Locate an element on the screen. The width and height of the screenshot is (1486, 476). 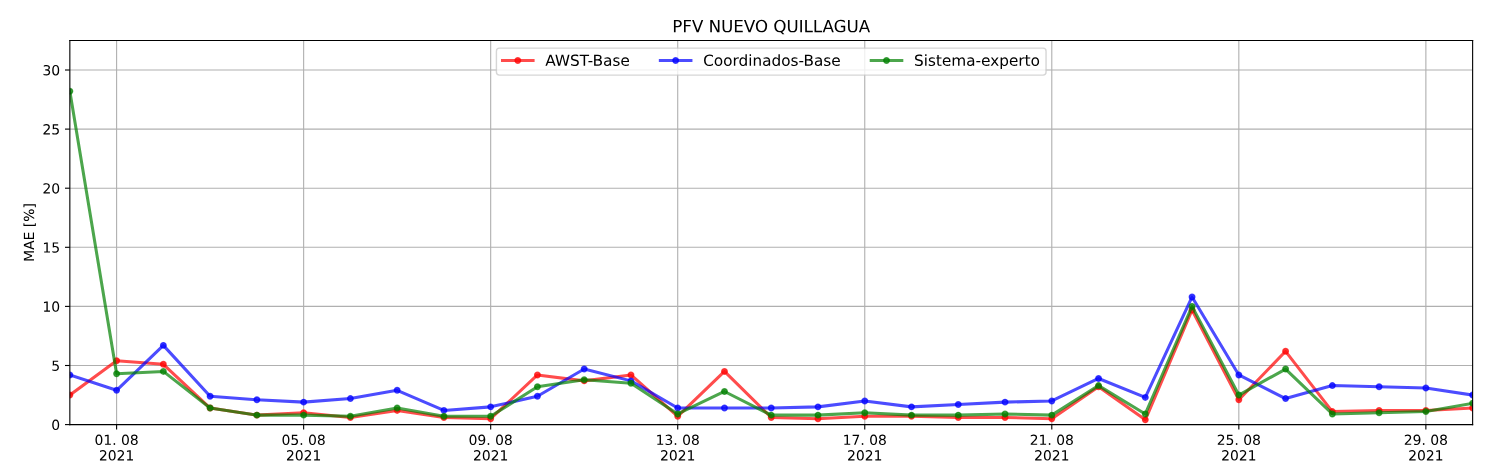
y-tick-label: 5 is located at coordinates (55, 365).